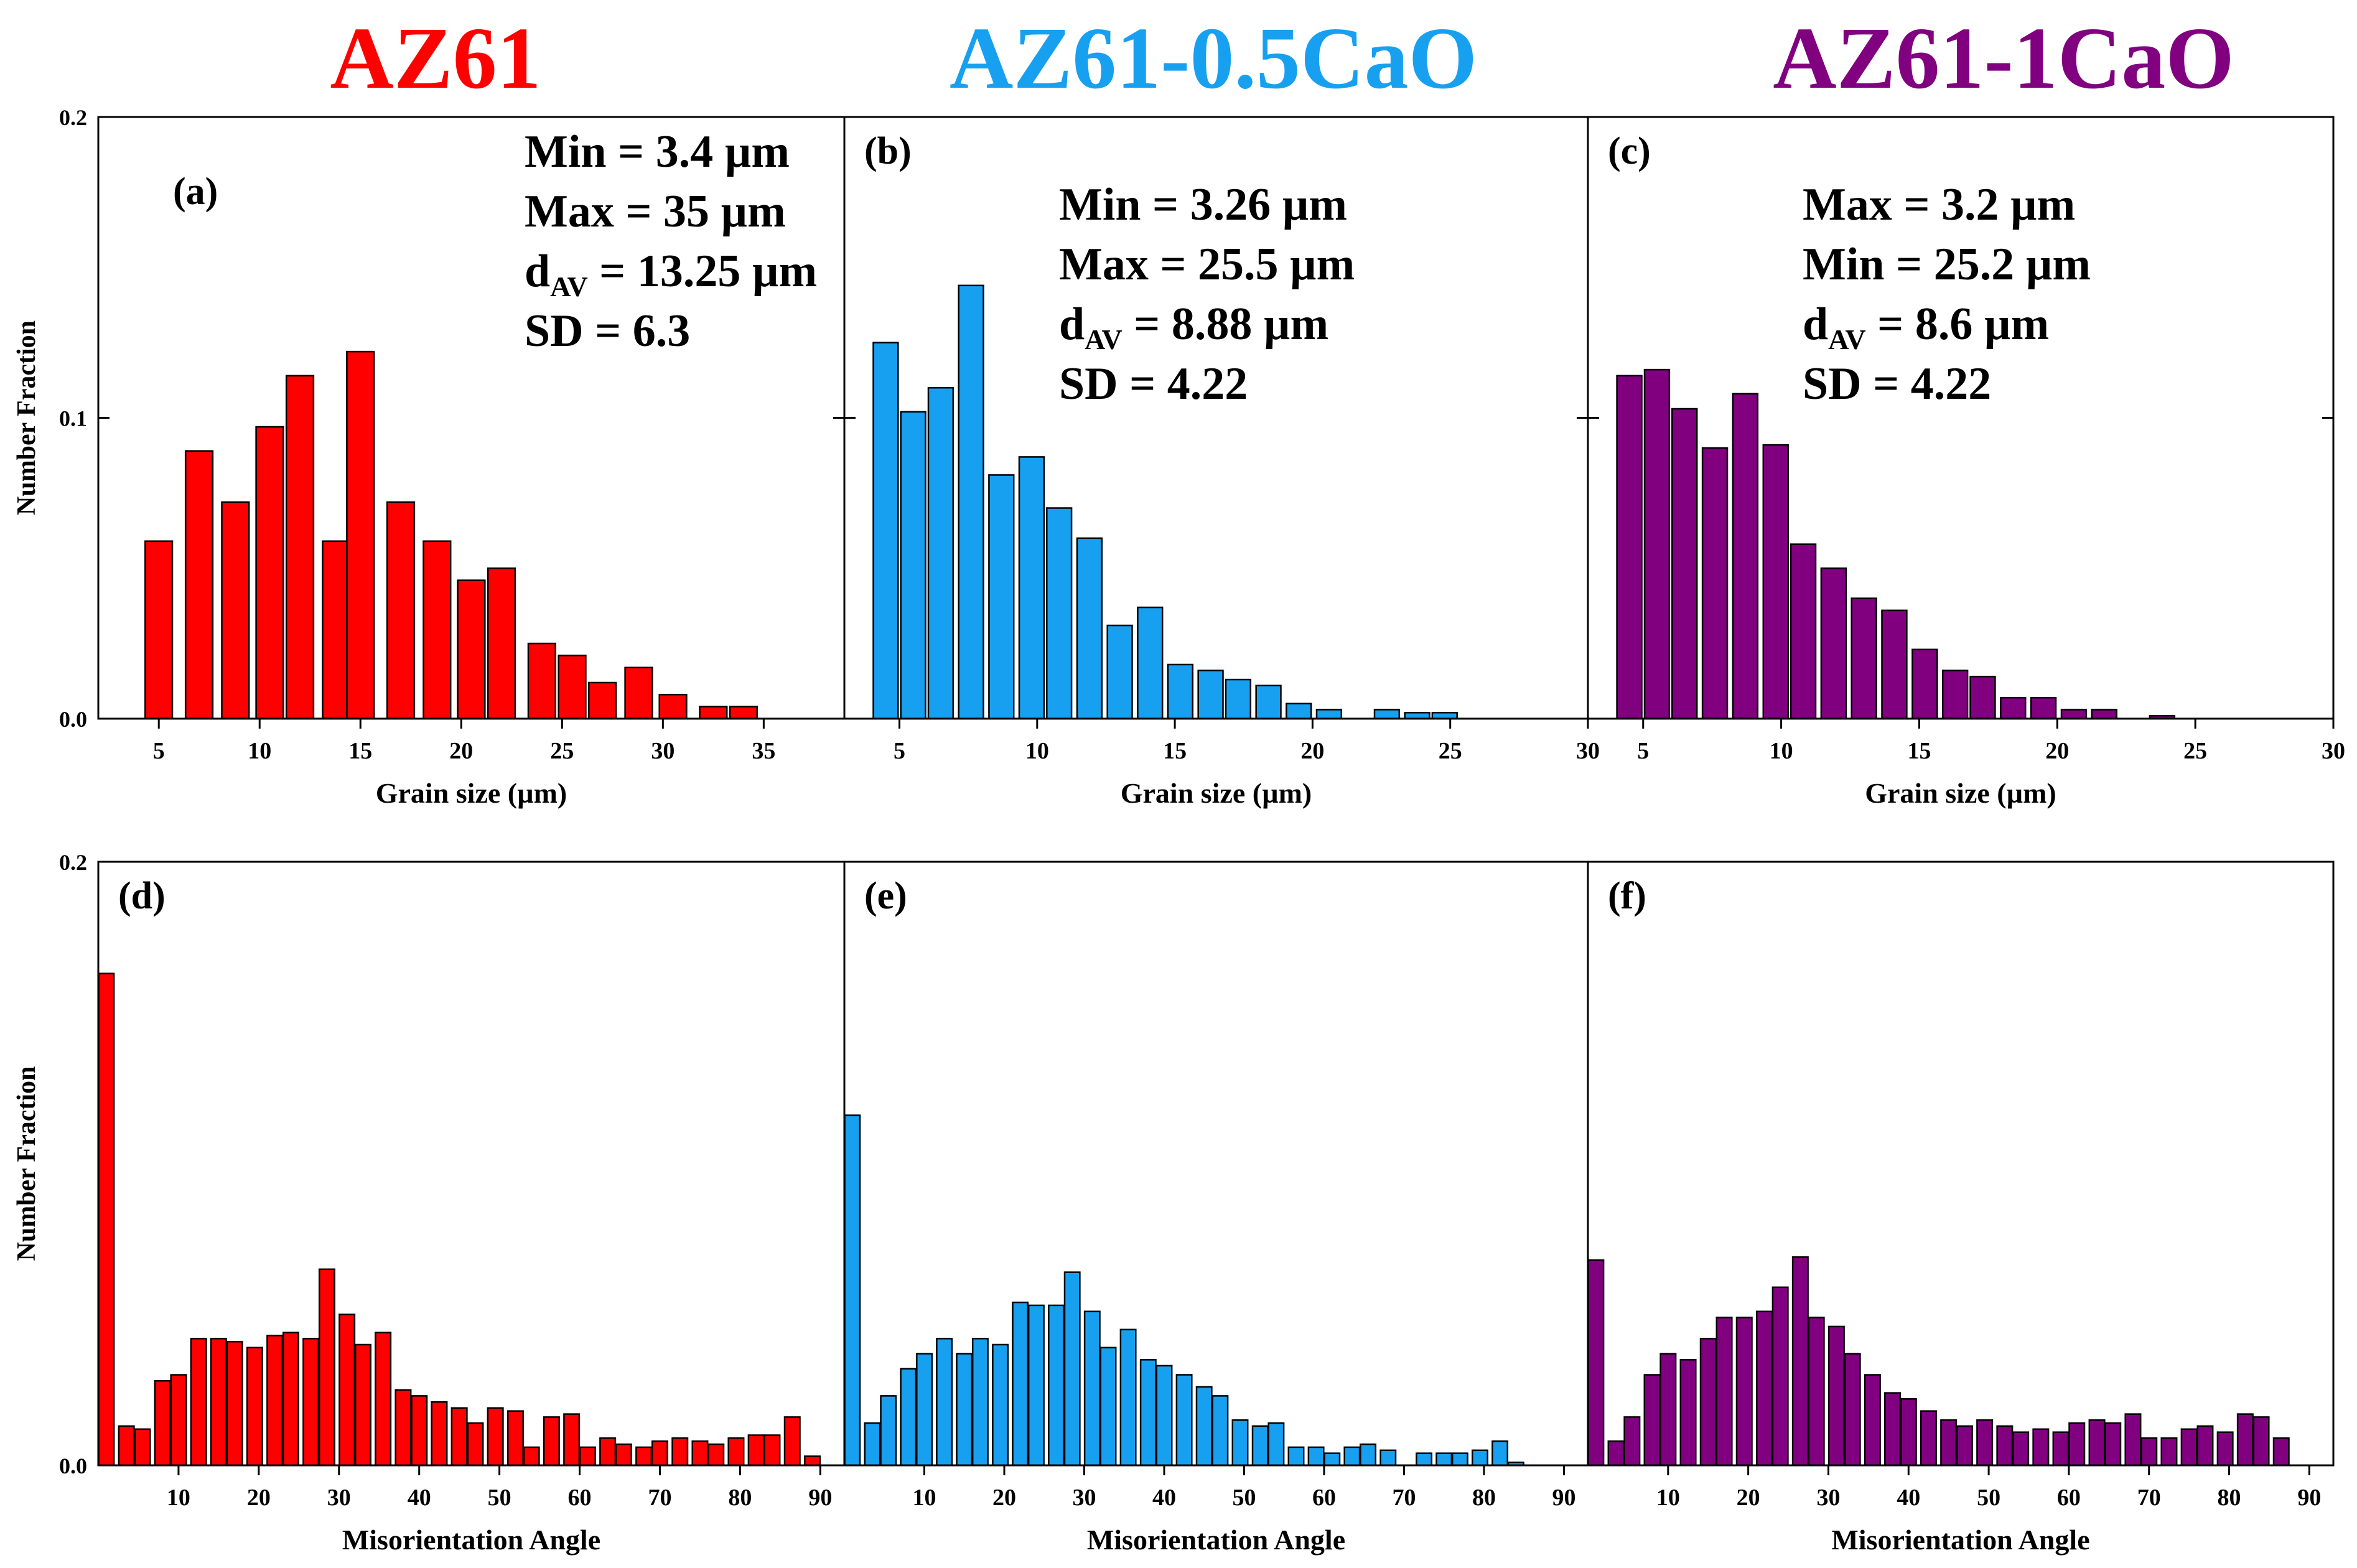  I want to click on xlabel-d: Misorientation Angle, so click(471, 1540).